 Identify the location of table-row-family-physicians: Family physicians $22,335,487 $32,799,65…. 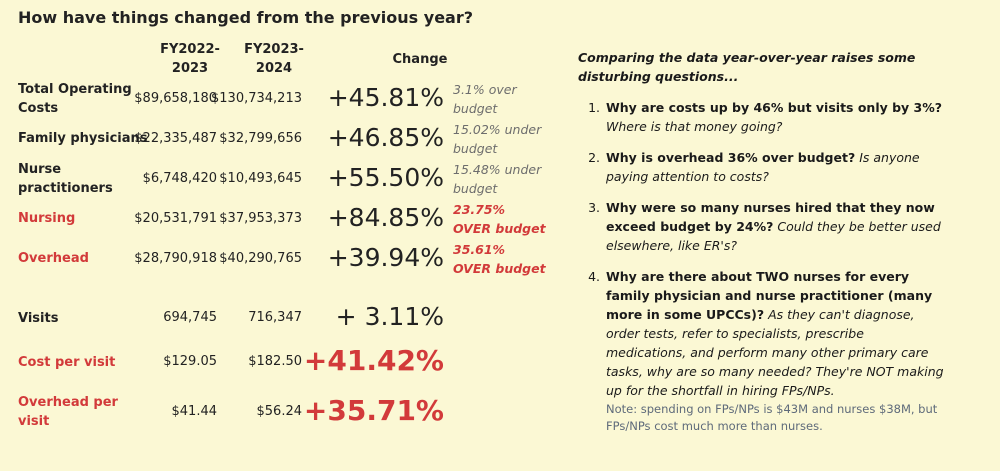
(280, 140).